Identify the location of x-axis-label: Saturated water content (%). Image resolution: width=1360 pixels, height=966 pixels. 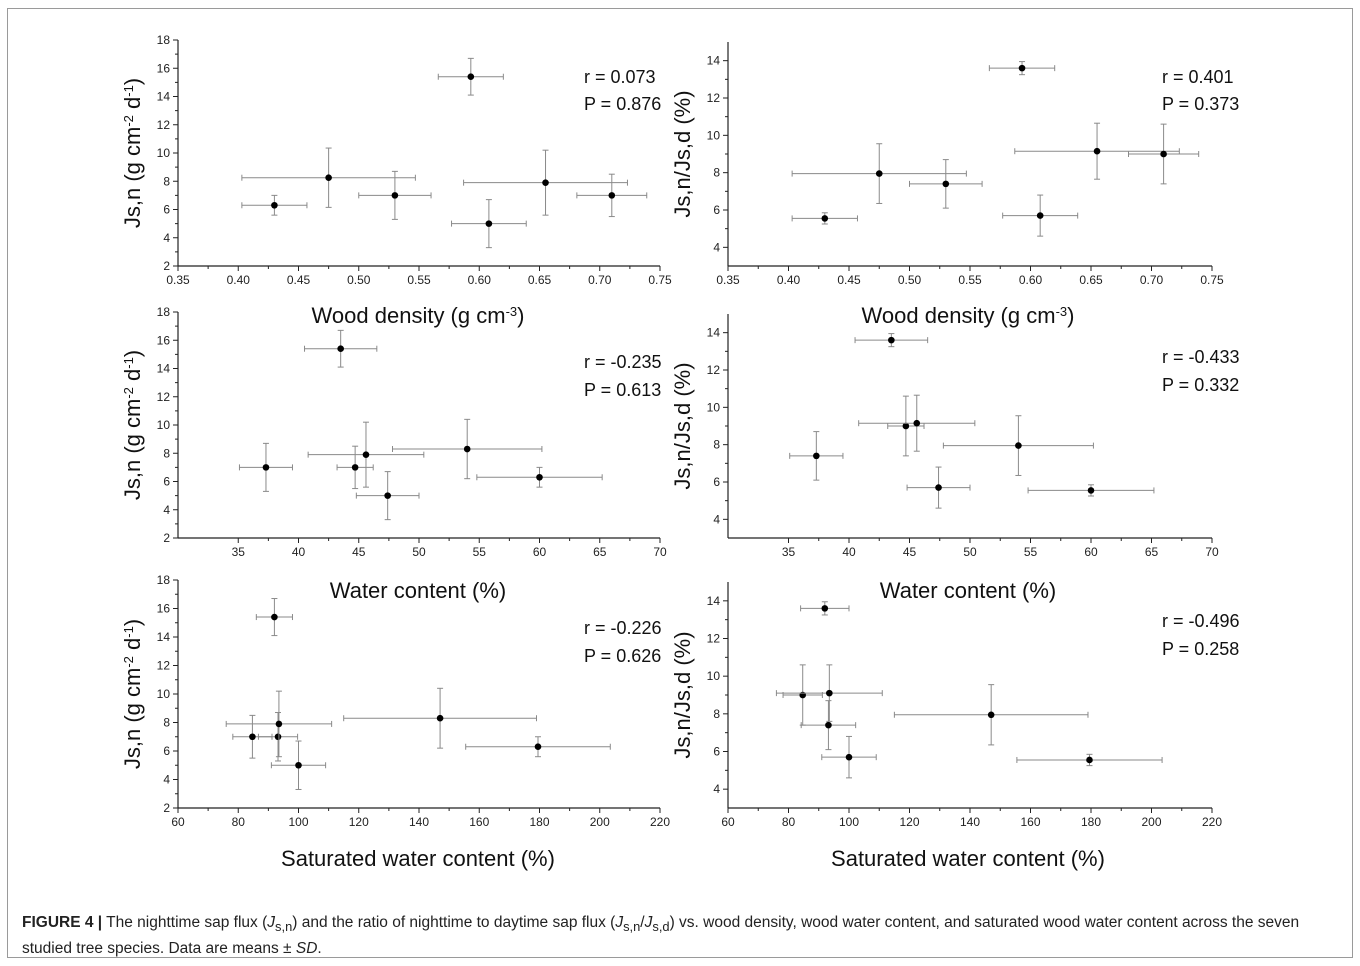
(418, 858).